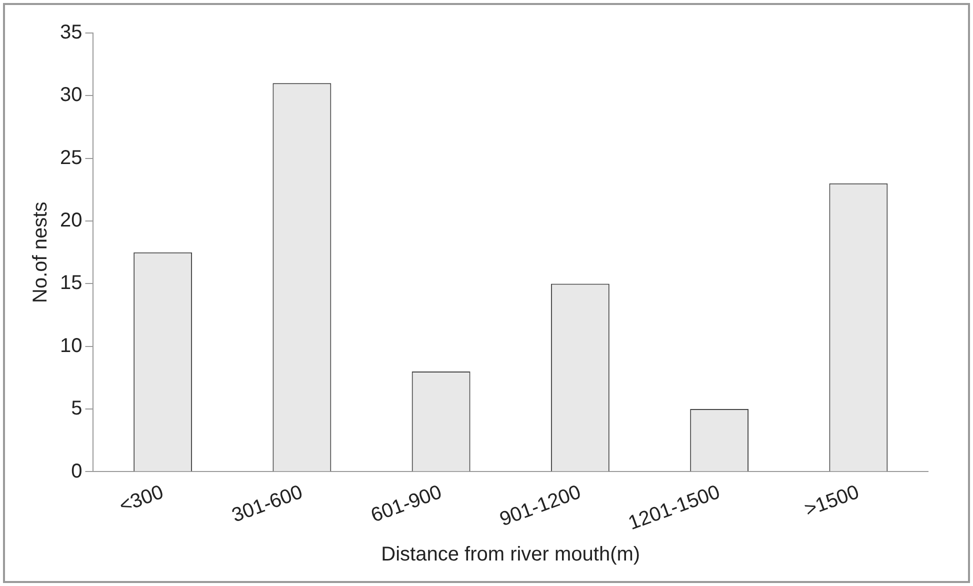 This screenshot has height=586, width=973. Describe the element at coordinates (832, 501) in the screenshot. I see `x-tick-label: >1500` at that location.